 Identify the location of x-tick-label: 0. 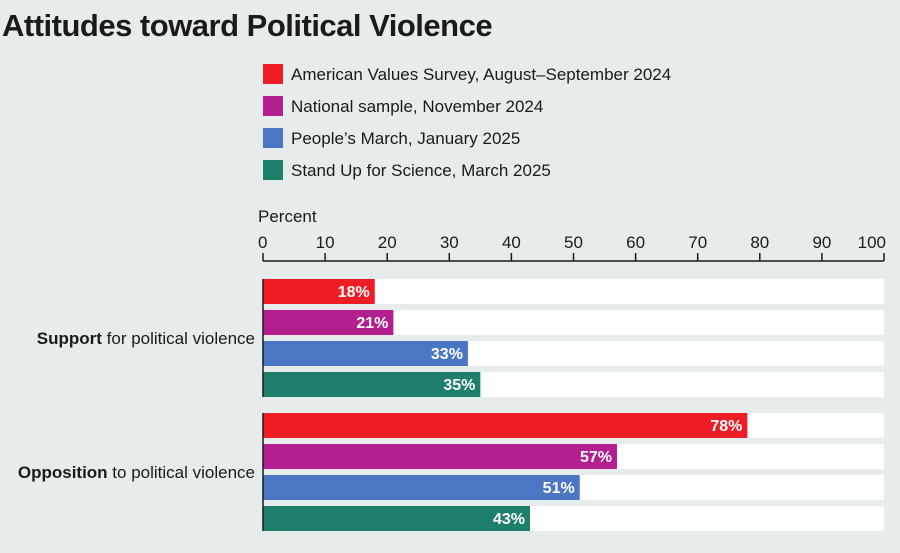
(262, 242).